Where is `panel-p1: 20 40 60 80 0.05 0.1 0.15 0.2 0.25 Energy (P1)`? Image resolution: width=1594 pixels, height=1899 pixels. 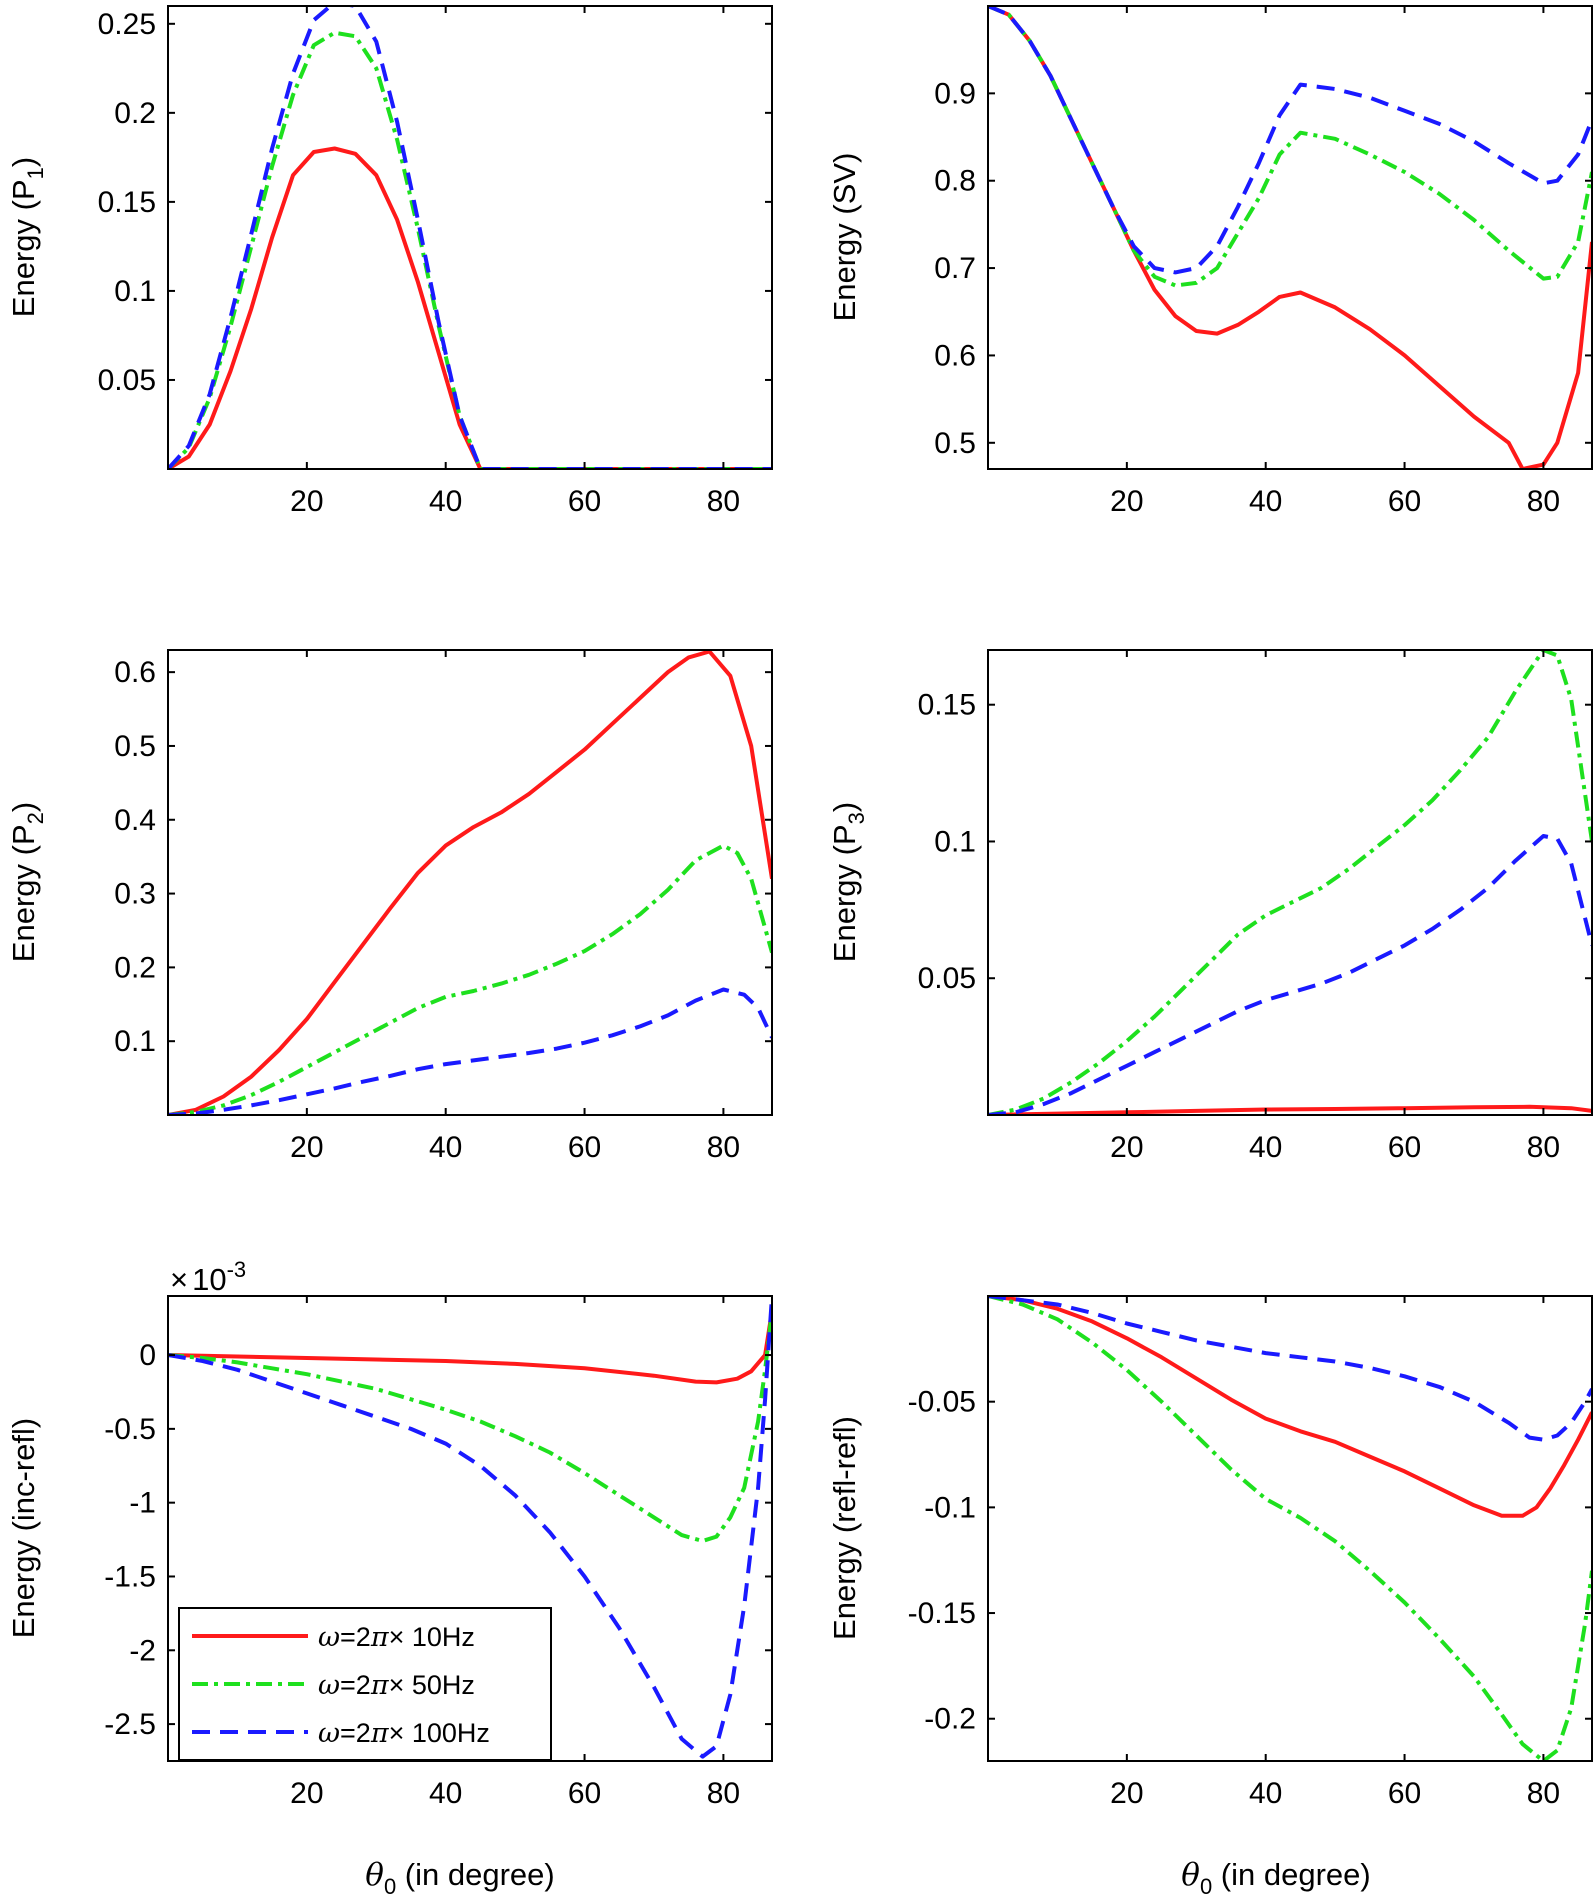
panel-p1: 20 40 60 80 0.05 0.1 0.15 0.2 0.25 Energy (P1) is located at coordinates (389, 261).